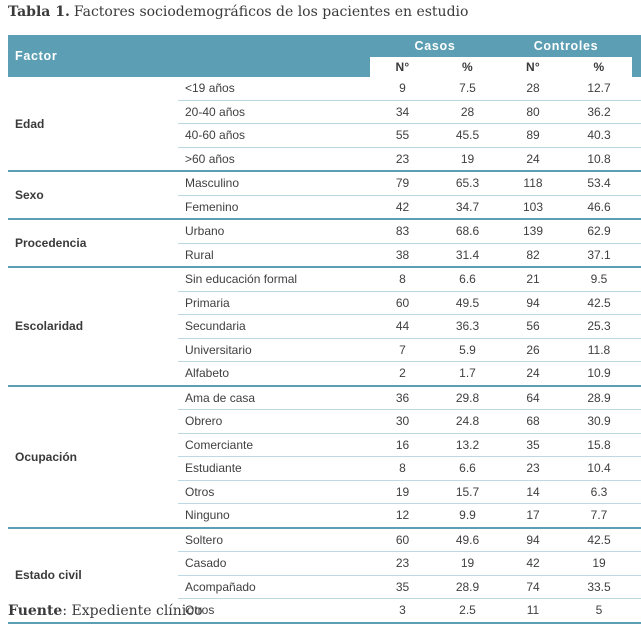  What do you see at coordinates (402, 231) in the screenshot?
I see `value-cell: 83` at bounding box center [402, 231].